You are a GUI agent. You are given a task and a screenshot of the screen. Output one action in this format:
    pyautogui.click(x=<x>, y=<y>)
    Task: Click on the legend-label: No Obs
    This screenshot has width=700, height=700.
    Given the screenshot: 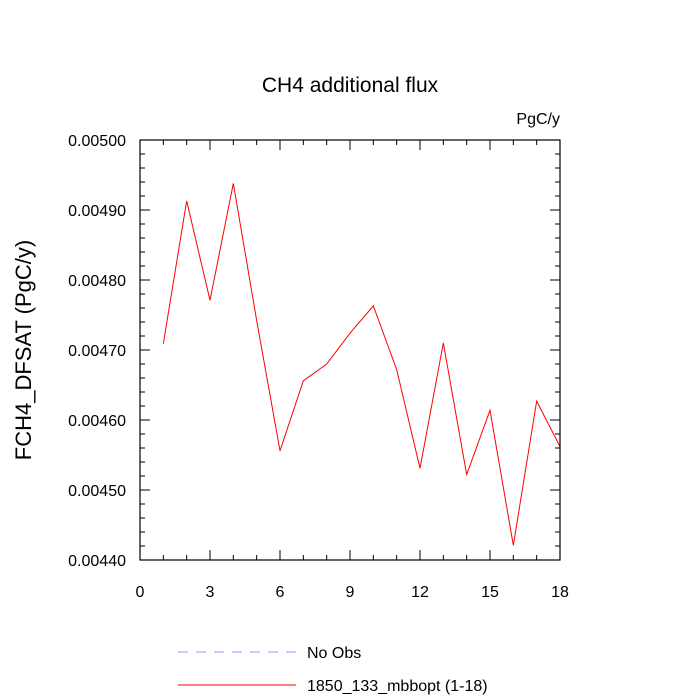 What is the action you would take?
    pyautogui.click(x=334, y=653)
    